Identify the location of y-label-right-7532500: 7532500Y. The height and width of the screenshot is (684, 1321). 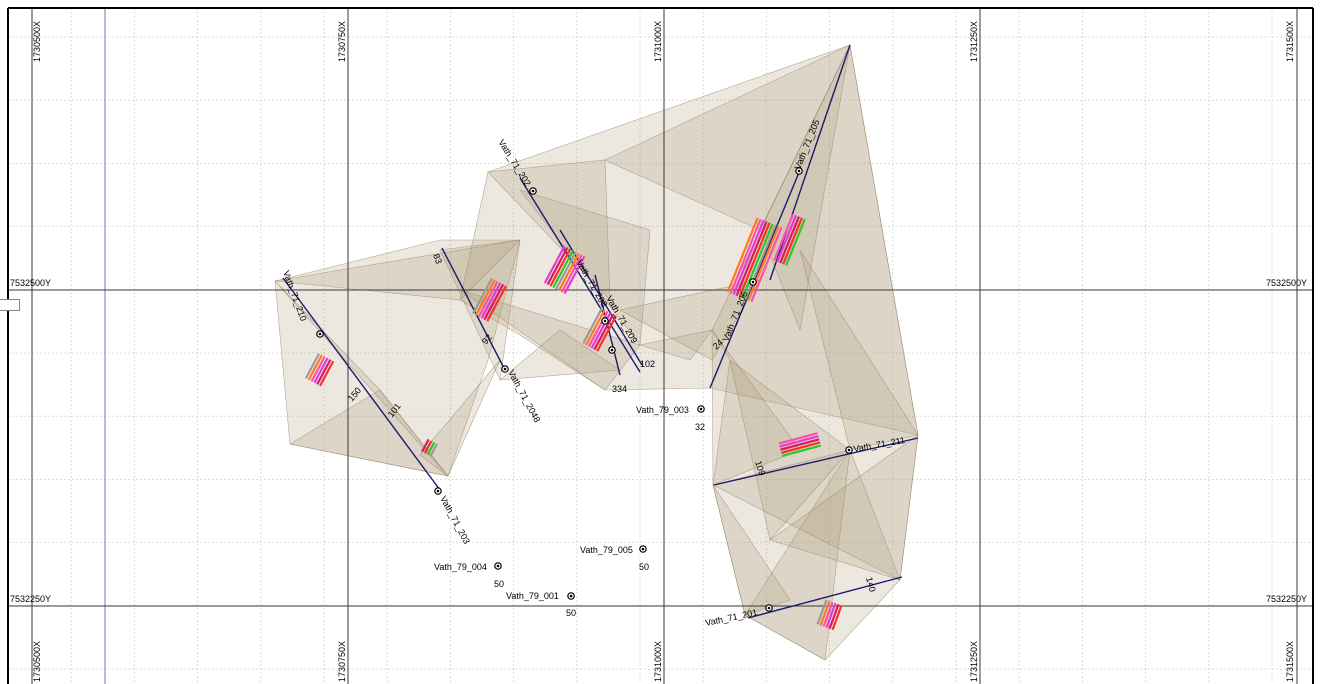
(1286, 283).